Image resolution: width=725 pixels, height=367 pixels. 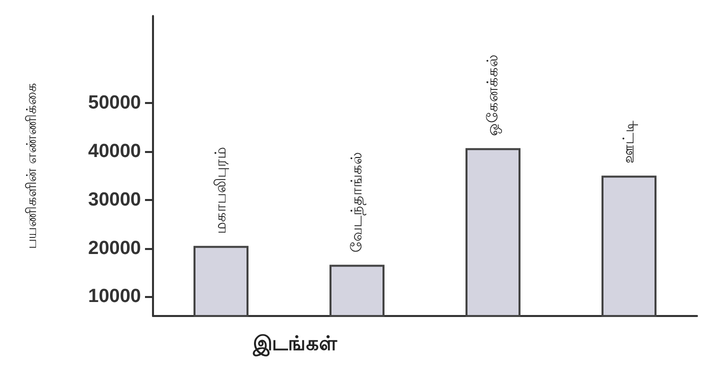 I want to click on y-tick-label: 30000, so click(x=114, y=199).